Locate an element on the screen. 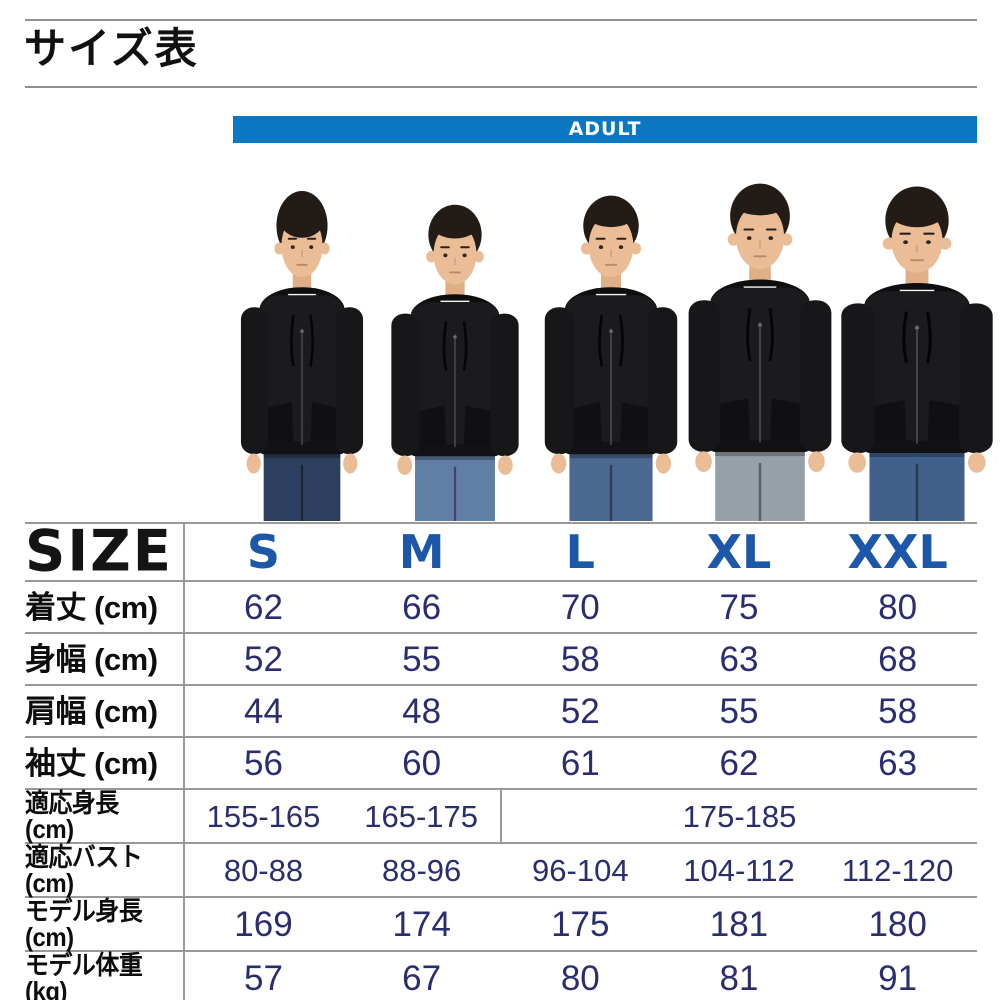 Image resolution: width=1000 pixels, height=1000 pixels. size-value-cell: 174 is located at coordinates (421, 924).